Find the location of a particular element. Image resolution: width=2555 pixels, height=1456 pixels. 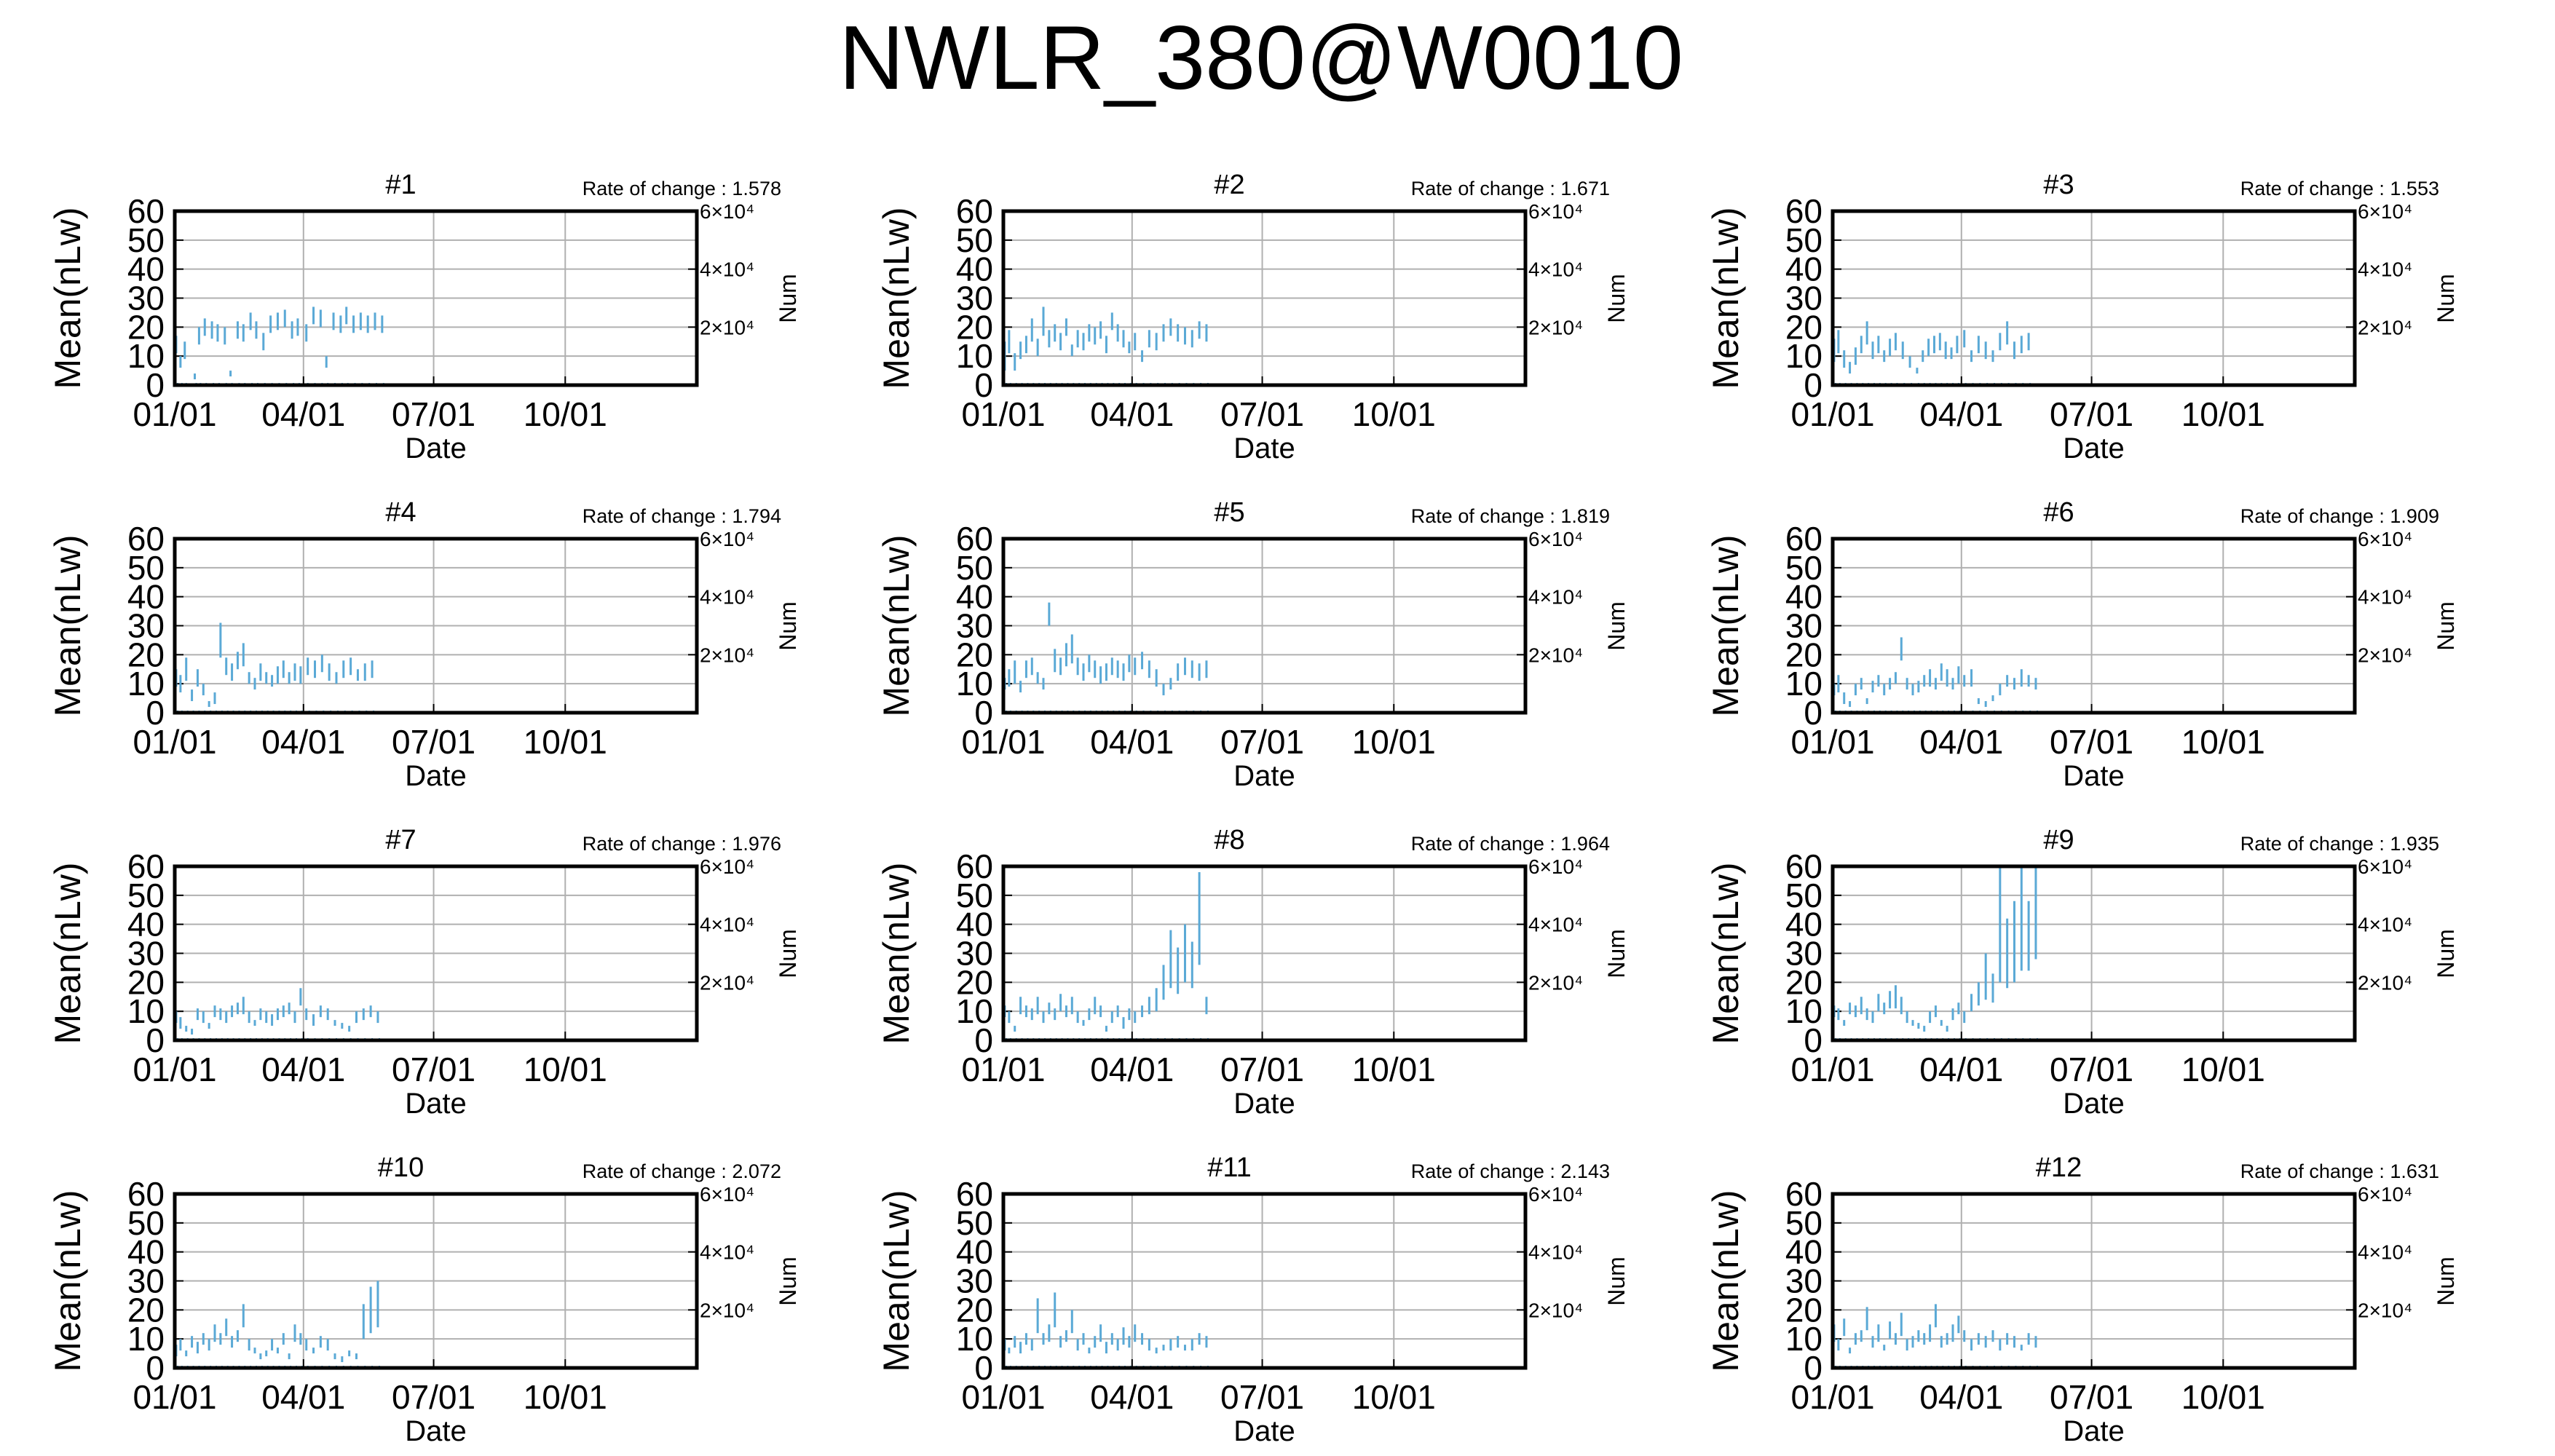

rate-of-change: Rate of change : 1.578 is located at coordinates (682, 188).